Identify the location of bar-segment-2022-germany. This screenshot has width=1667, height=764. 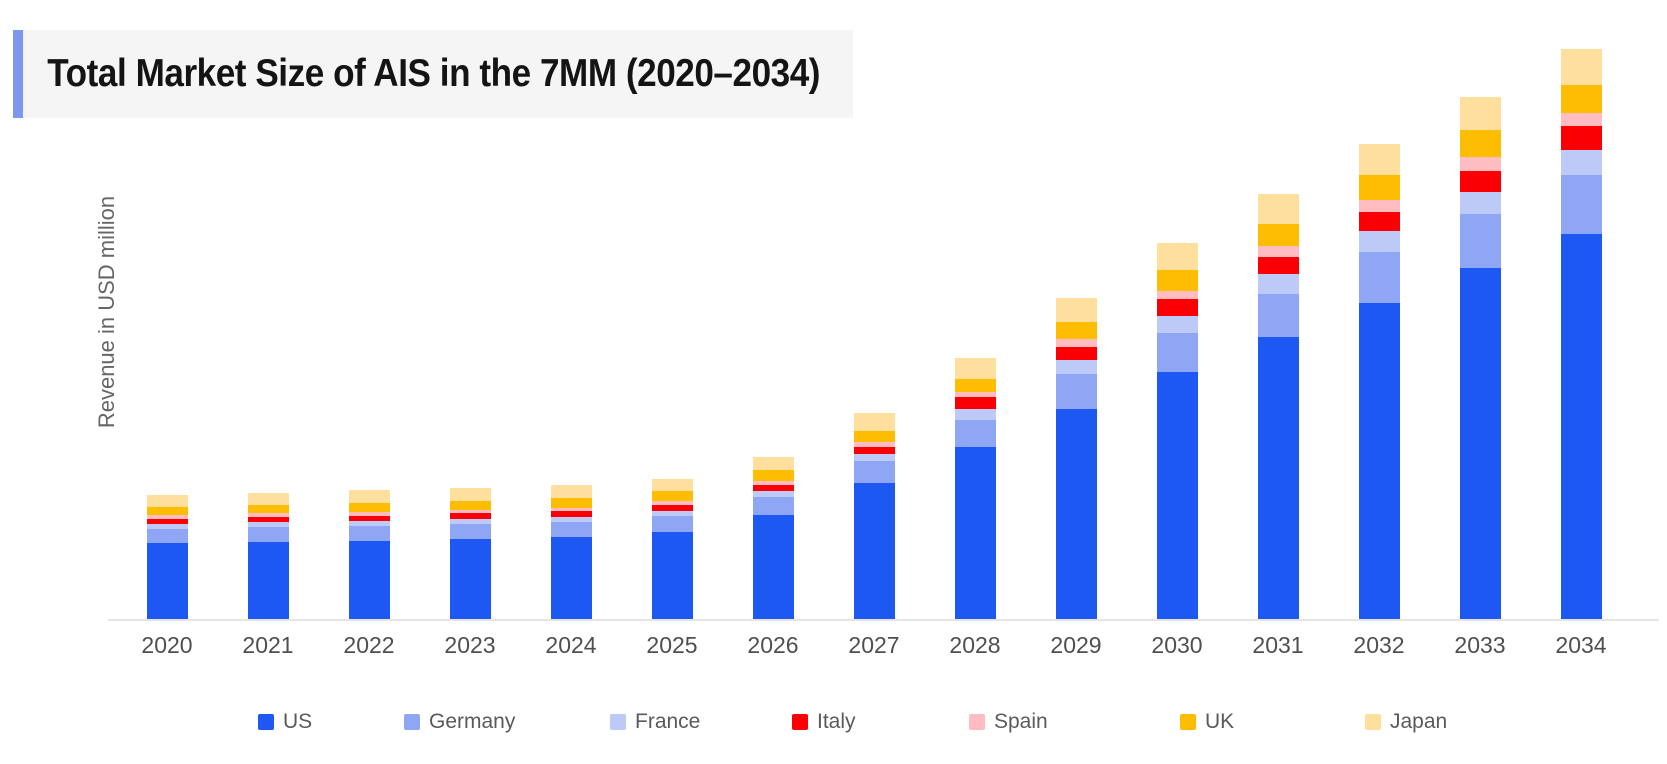
(369, 533).